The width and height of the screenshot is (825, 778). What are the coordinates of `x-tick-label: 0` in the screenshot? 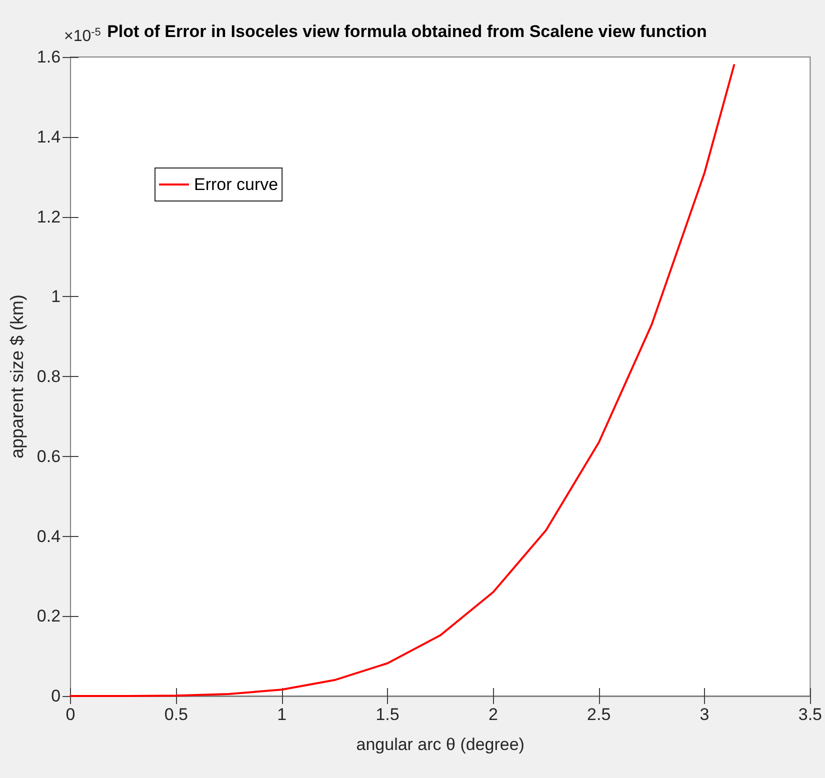 It's located at (71, 714).